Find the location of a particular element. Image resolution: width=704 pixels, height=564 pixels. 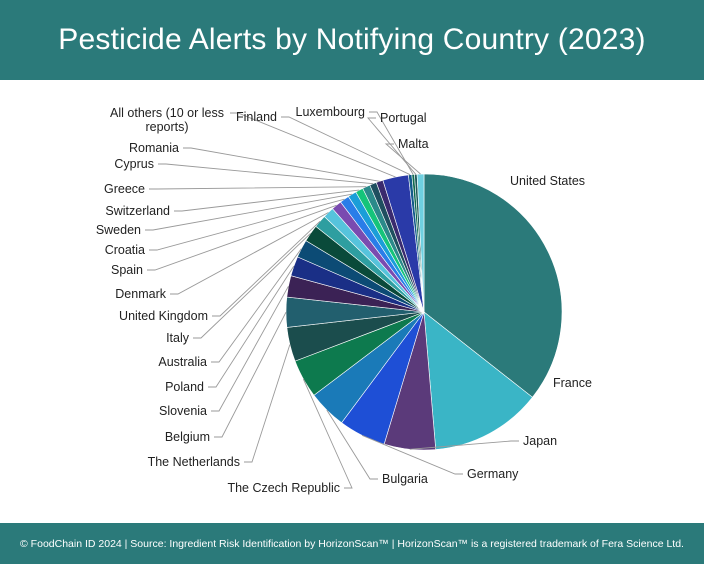

slice-label-finland: Finland is located at coordinates (256, 117).